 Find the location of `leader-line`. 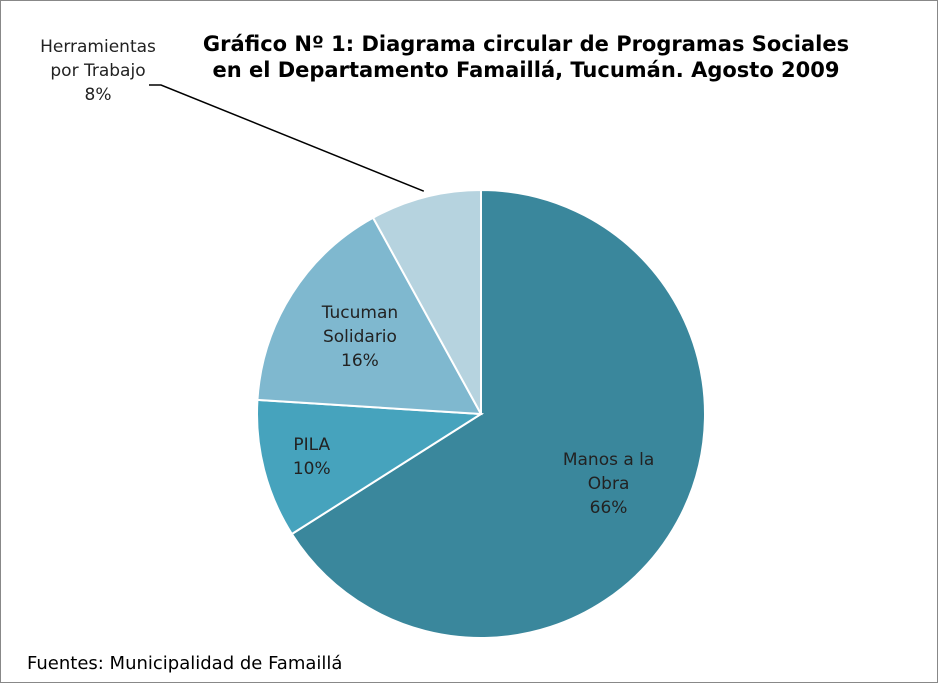

leader-line is located at coordinates (287, 138).